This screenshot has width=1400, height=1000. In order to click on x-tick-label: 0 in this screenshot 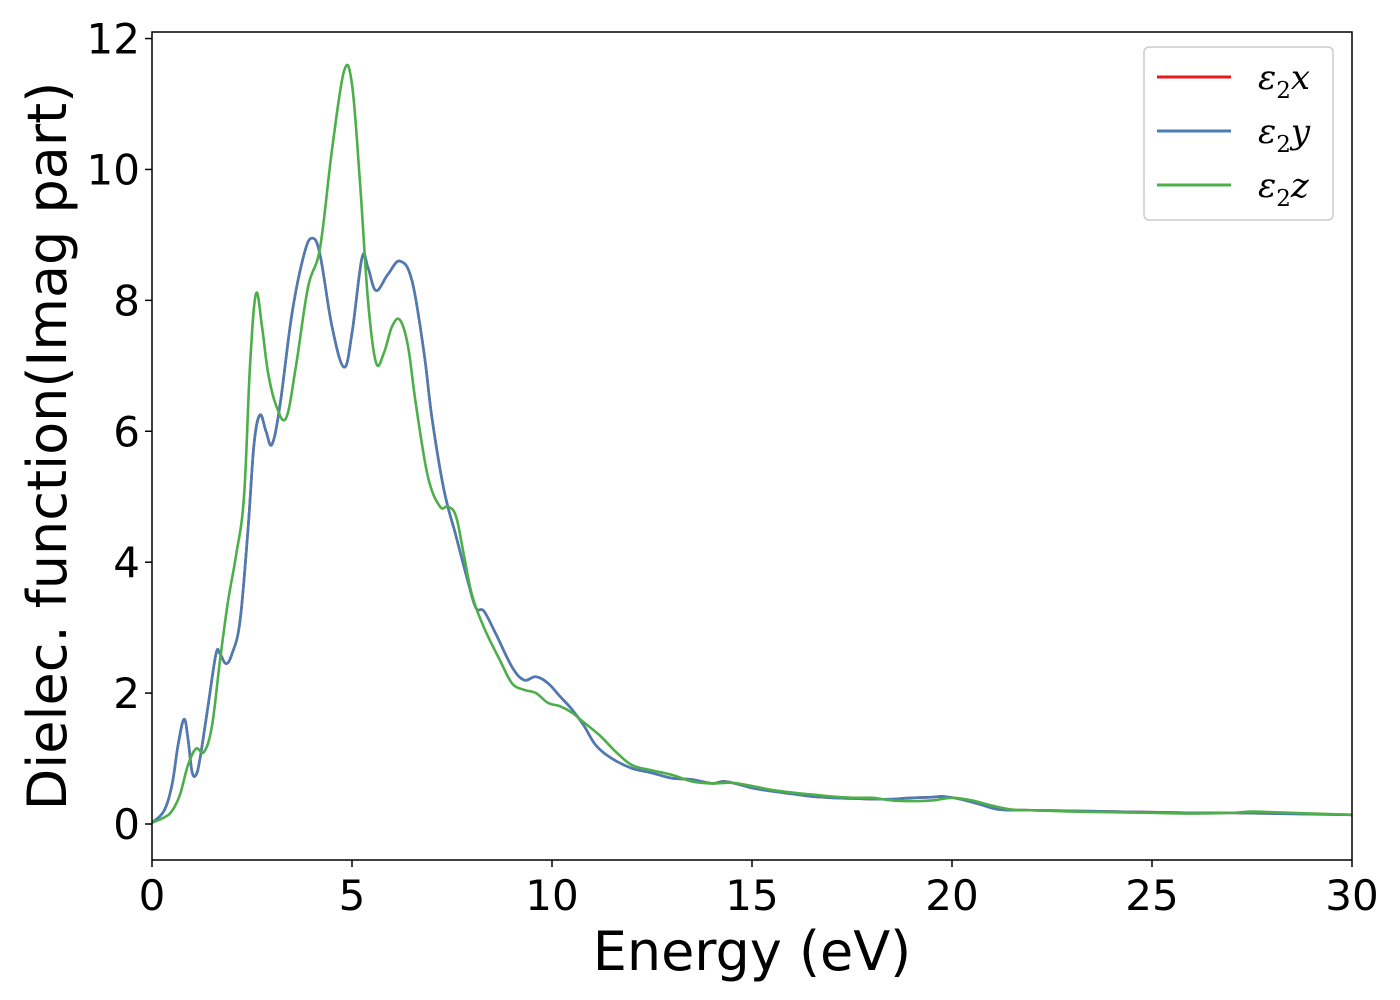, I will do `click(152, 895)`.